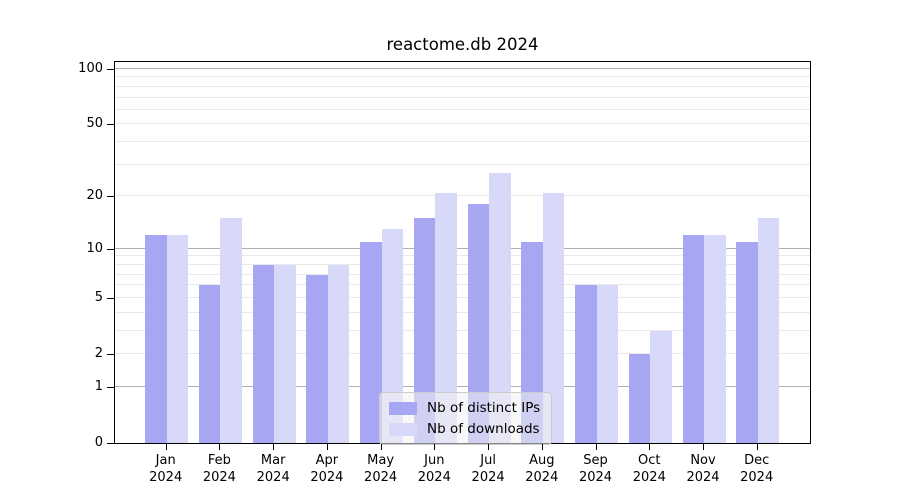 The height and width of the screenshot is (500, 900). Describe the element at coordinates (434, 469) in the screenshot. I see `x-tick-label-jun: Jun 2024` at that location.